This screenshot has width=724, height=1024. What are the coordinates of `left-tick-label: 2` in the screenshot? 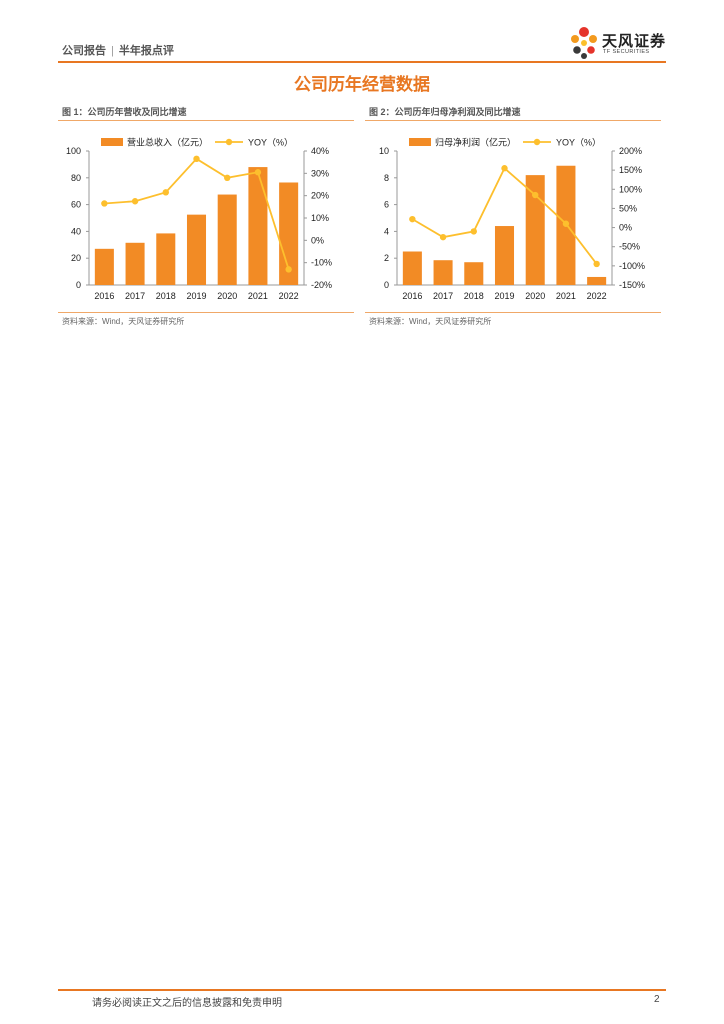 It's located at (386, 258).